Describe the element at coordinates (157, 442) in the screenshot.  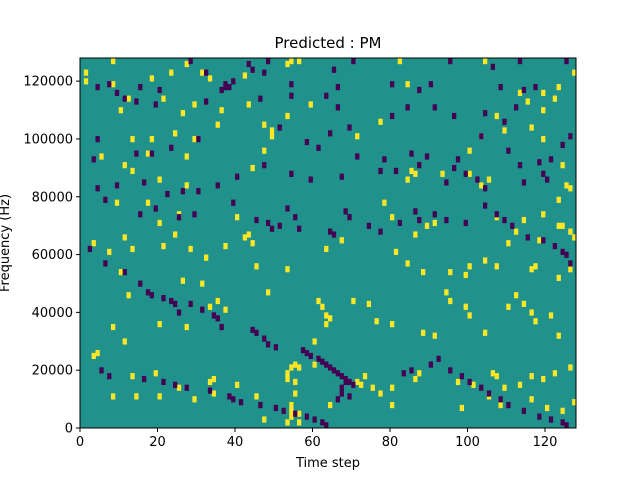
I see `x-tick-label: 20` at that location.